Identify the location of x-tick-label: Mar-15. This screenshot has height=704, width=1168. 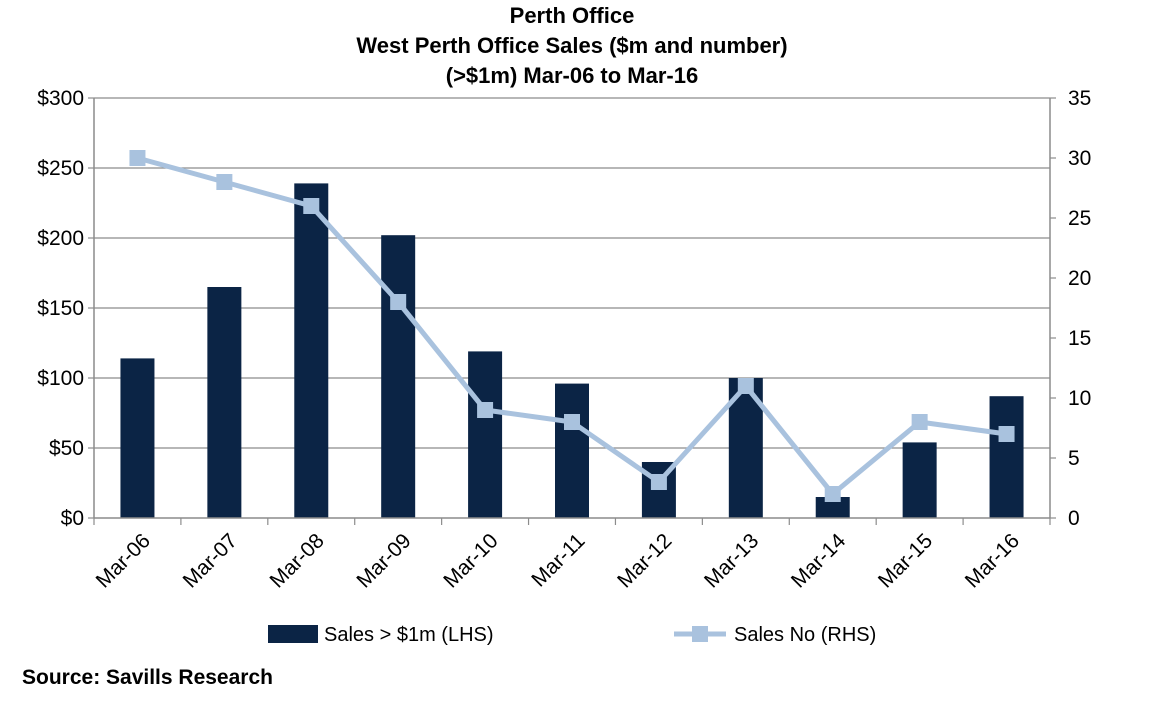
(905, 560).